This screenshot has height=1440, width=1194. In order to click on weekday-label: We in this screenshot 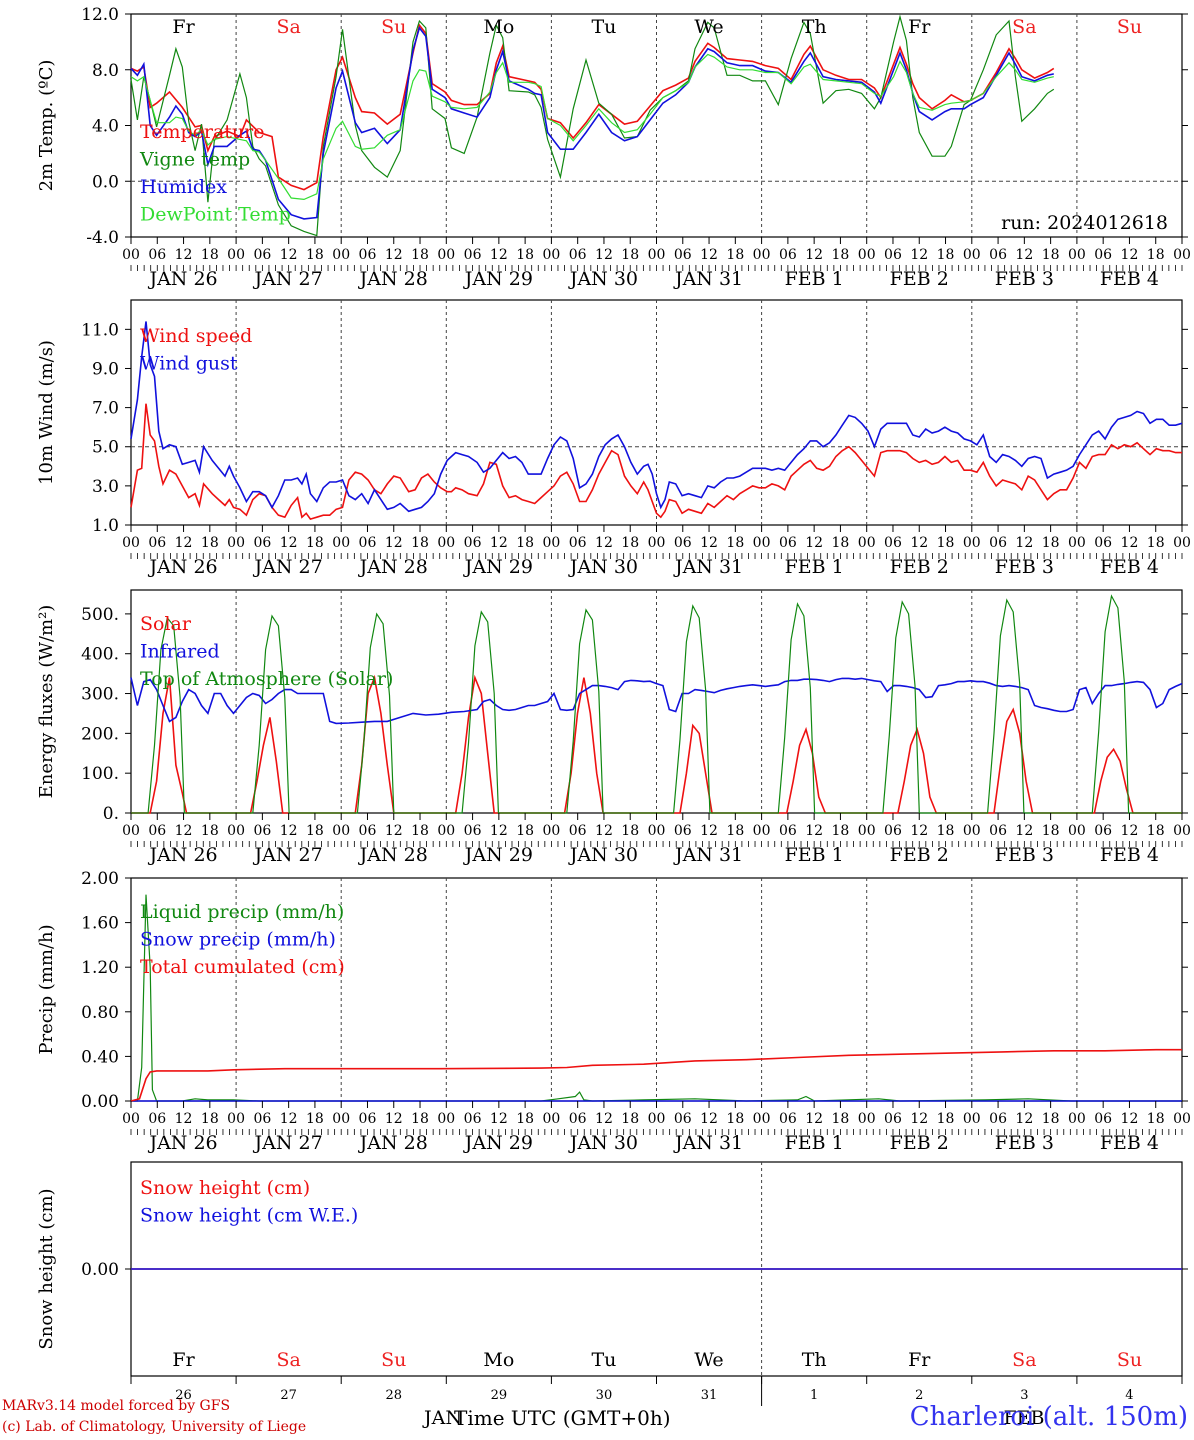, I will do `click(708, 1360)`.